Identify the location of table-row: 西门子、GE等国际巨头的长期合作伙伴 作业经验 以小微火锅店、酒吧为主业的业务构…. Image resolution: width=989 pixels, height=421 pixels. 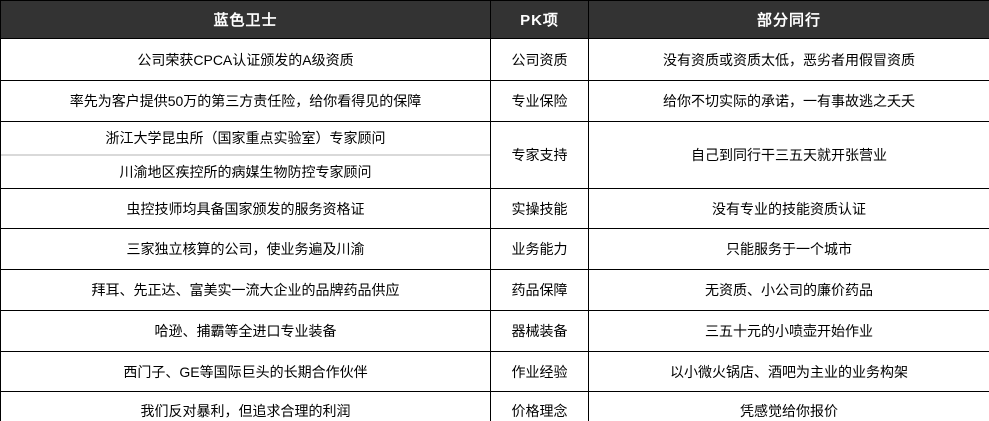
(494, 371).